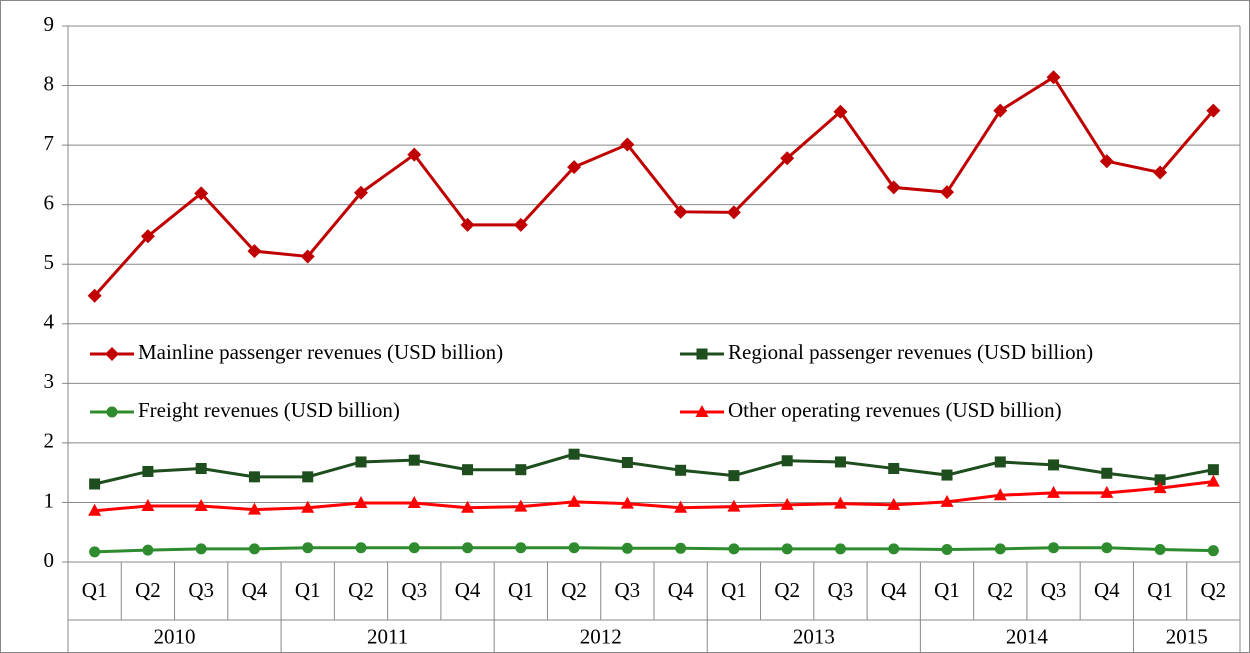 This screenshot has width=1250, height=653. Describe the element at coordinates (1187, 636) in the screenshot. I see `year-label: 2015` at that location.